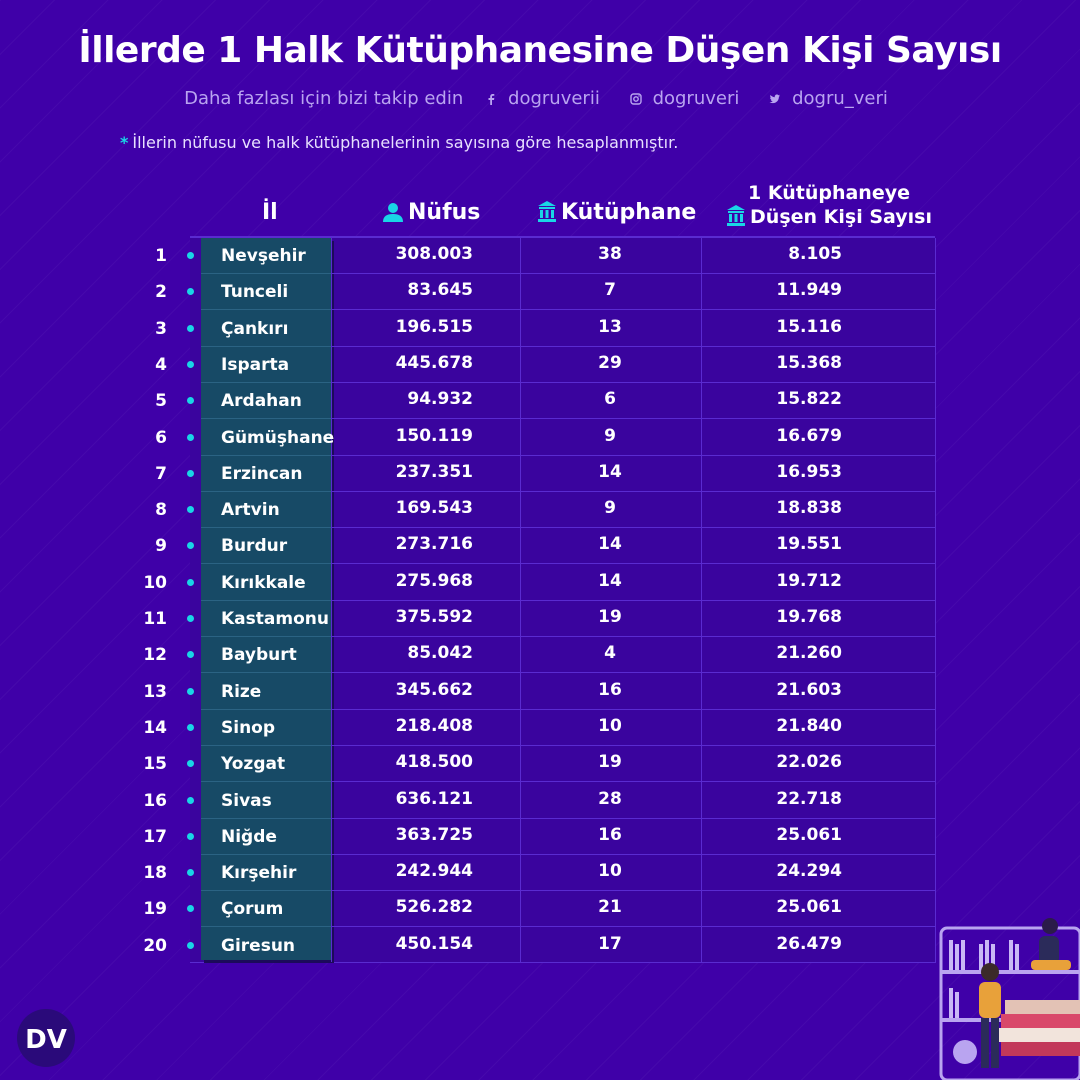 The height and width of the screenshot is (1080, 1080). Describe the element at coordinates (161, 401) in the screenshot. I see `rank-number: 5` at that location.